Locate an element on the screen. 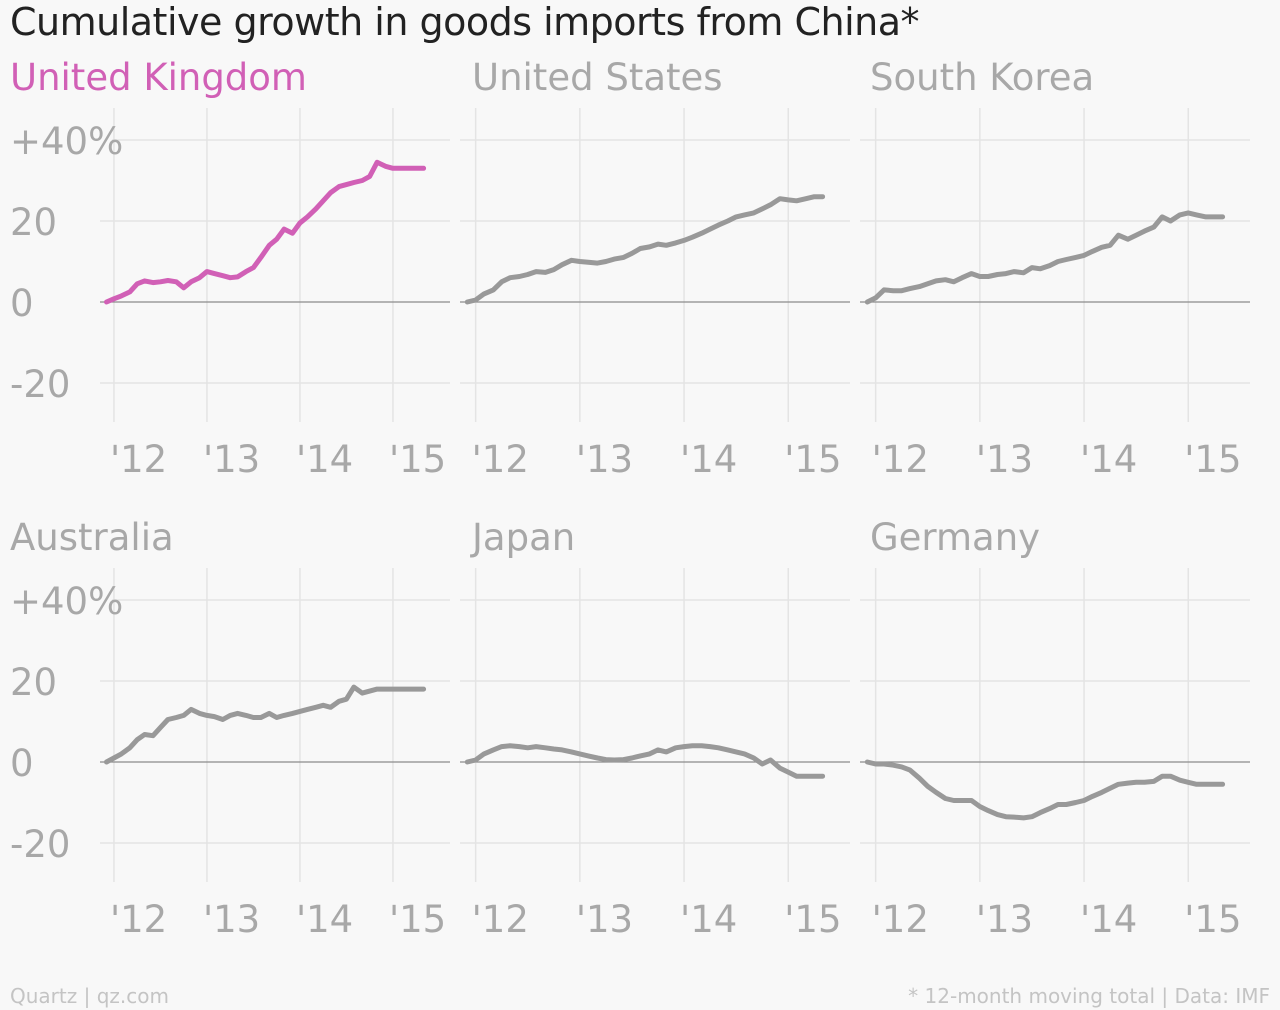 Image resolution: width=1280 pixels, height=1010 pixels. panel-germany: '12 '13 '14 '15 Germany is located at coordinates (1055, 728).